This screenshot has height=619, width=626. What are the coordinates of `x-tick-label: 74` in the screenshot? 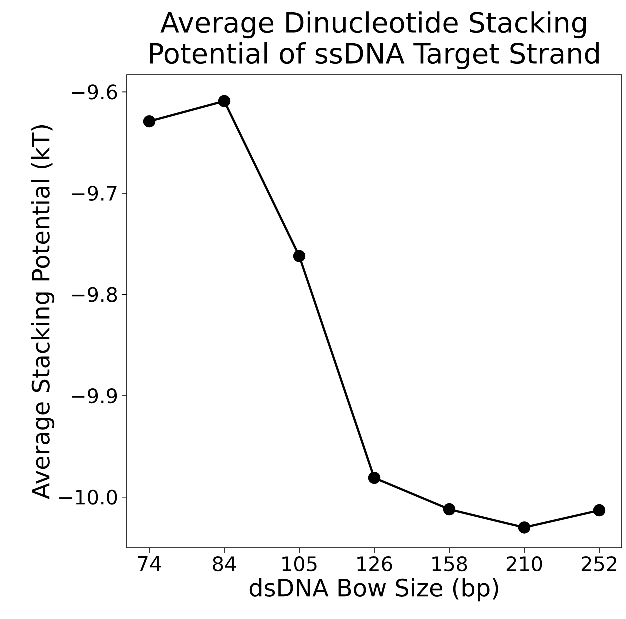 It's located at (150, 564).